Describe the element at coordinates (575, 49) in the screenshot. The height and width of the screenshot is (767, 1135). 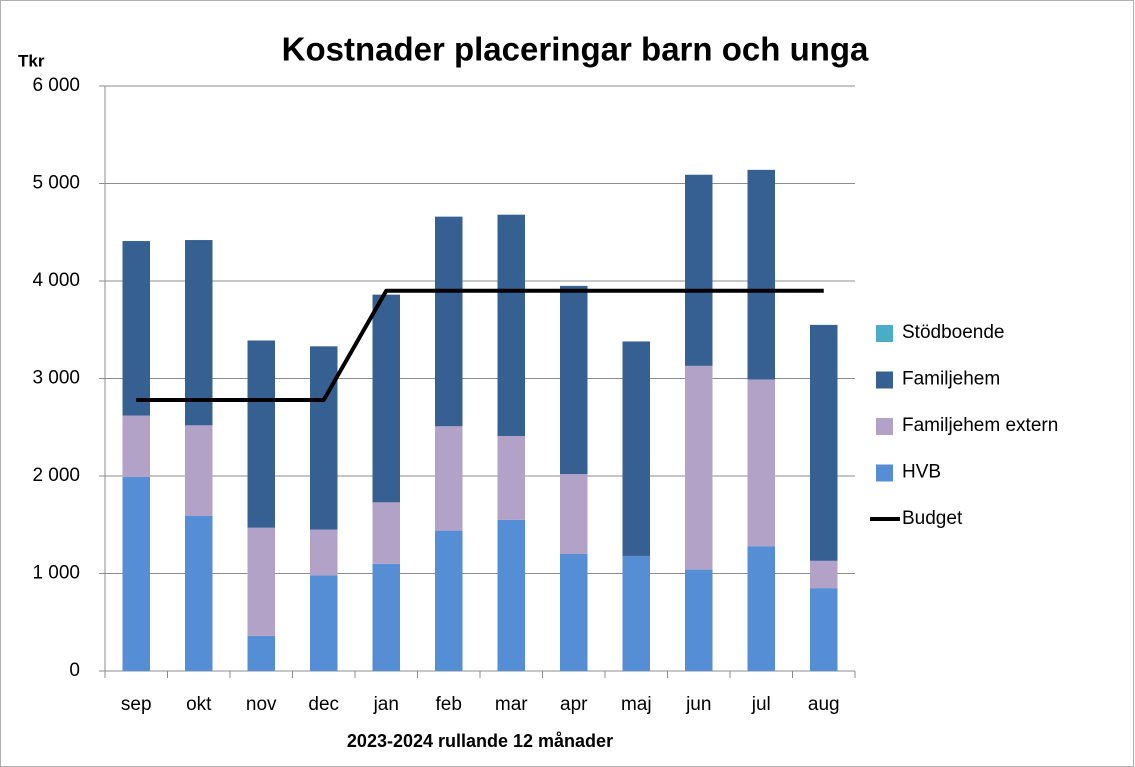
I see `chart-title: Kostnader placeringar barn och unga` at that location.